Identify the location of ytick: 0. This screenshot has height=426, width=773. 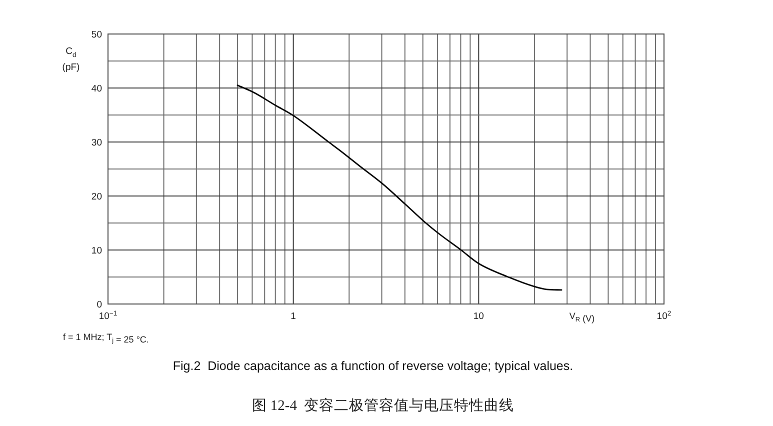
(99, 305).